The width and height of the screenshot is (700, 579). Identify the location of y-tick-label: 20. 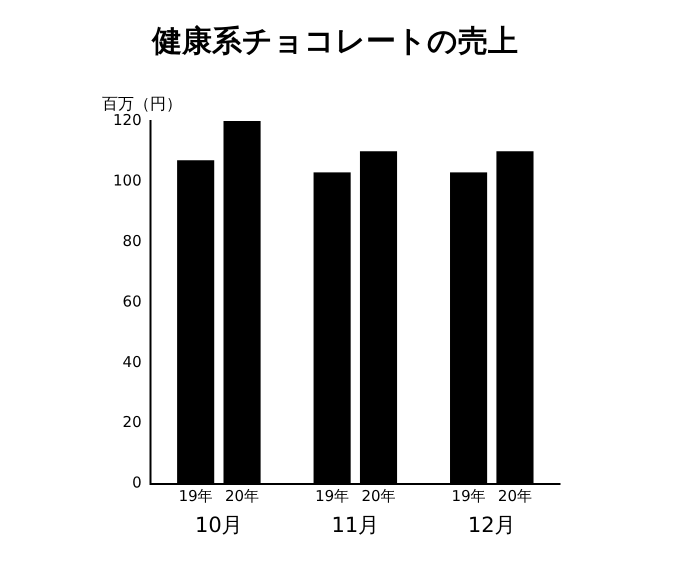
(132, 422).